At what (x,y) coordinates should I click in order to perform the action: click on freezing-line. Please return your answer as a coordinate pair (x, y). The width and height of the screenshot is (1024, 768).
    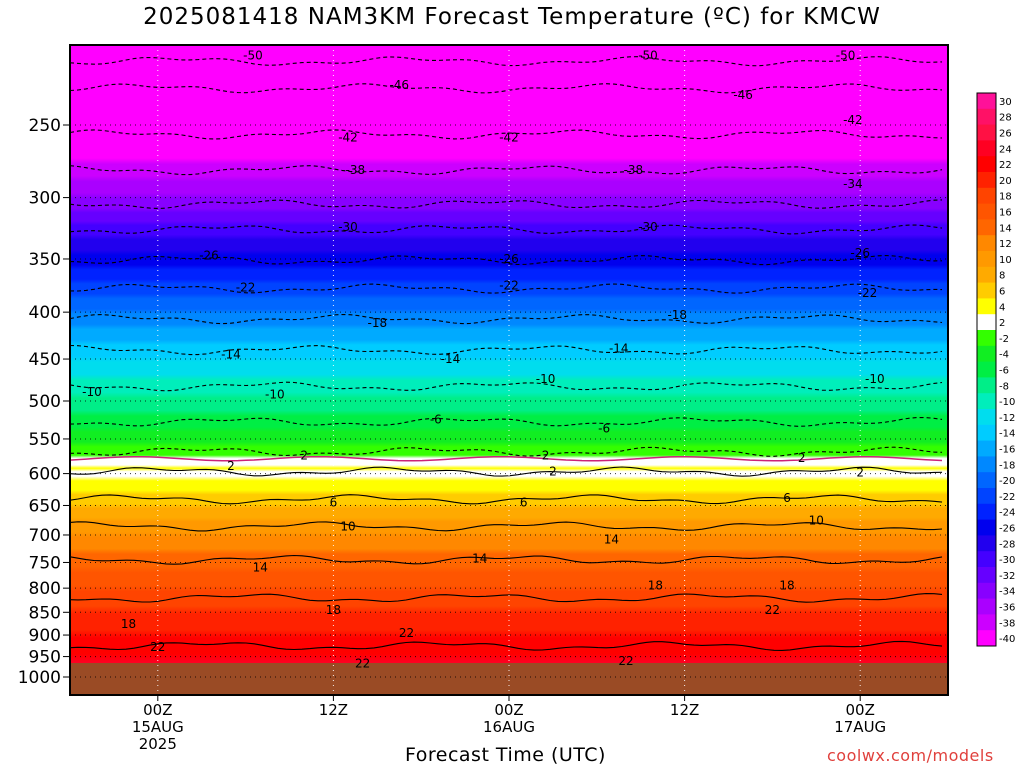
    Looking at the image, I should click on (506, 458).